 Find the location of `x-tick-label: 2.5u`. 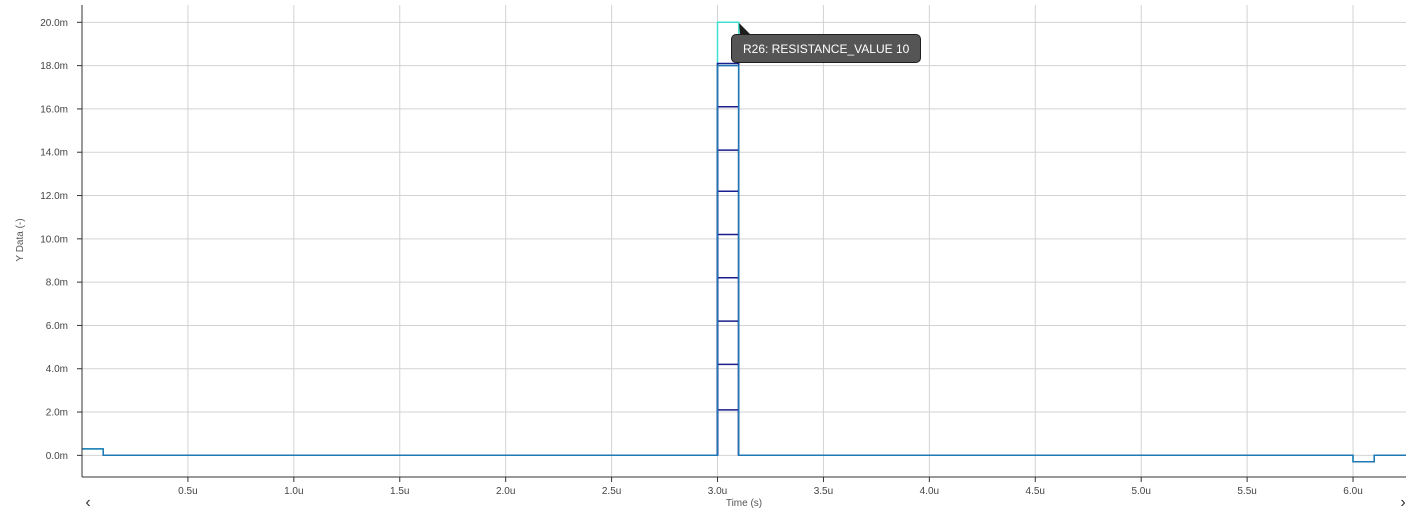

x-tick-label: 2.5u is located at coordinates (611, 491).